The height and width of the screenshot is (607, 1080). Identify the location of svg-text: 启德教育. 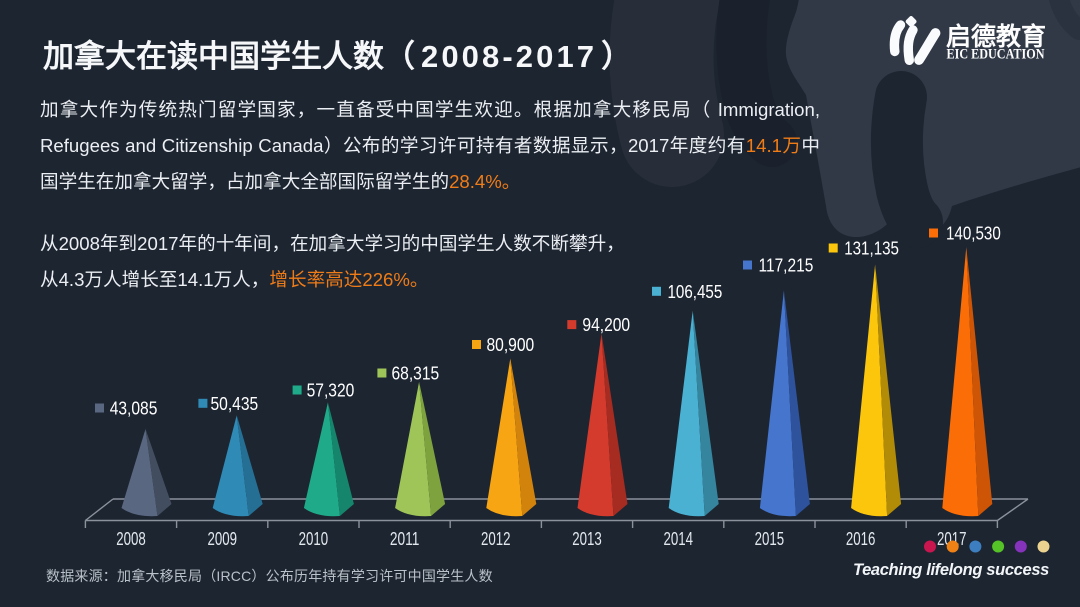
(996, 36).